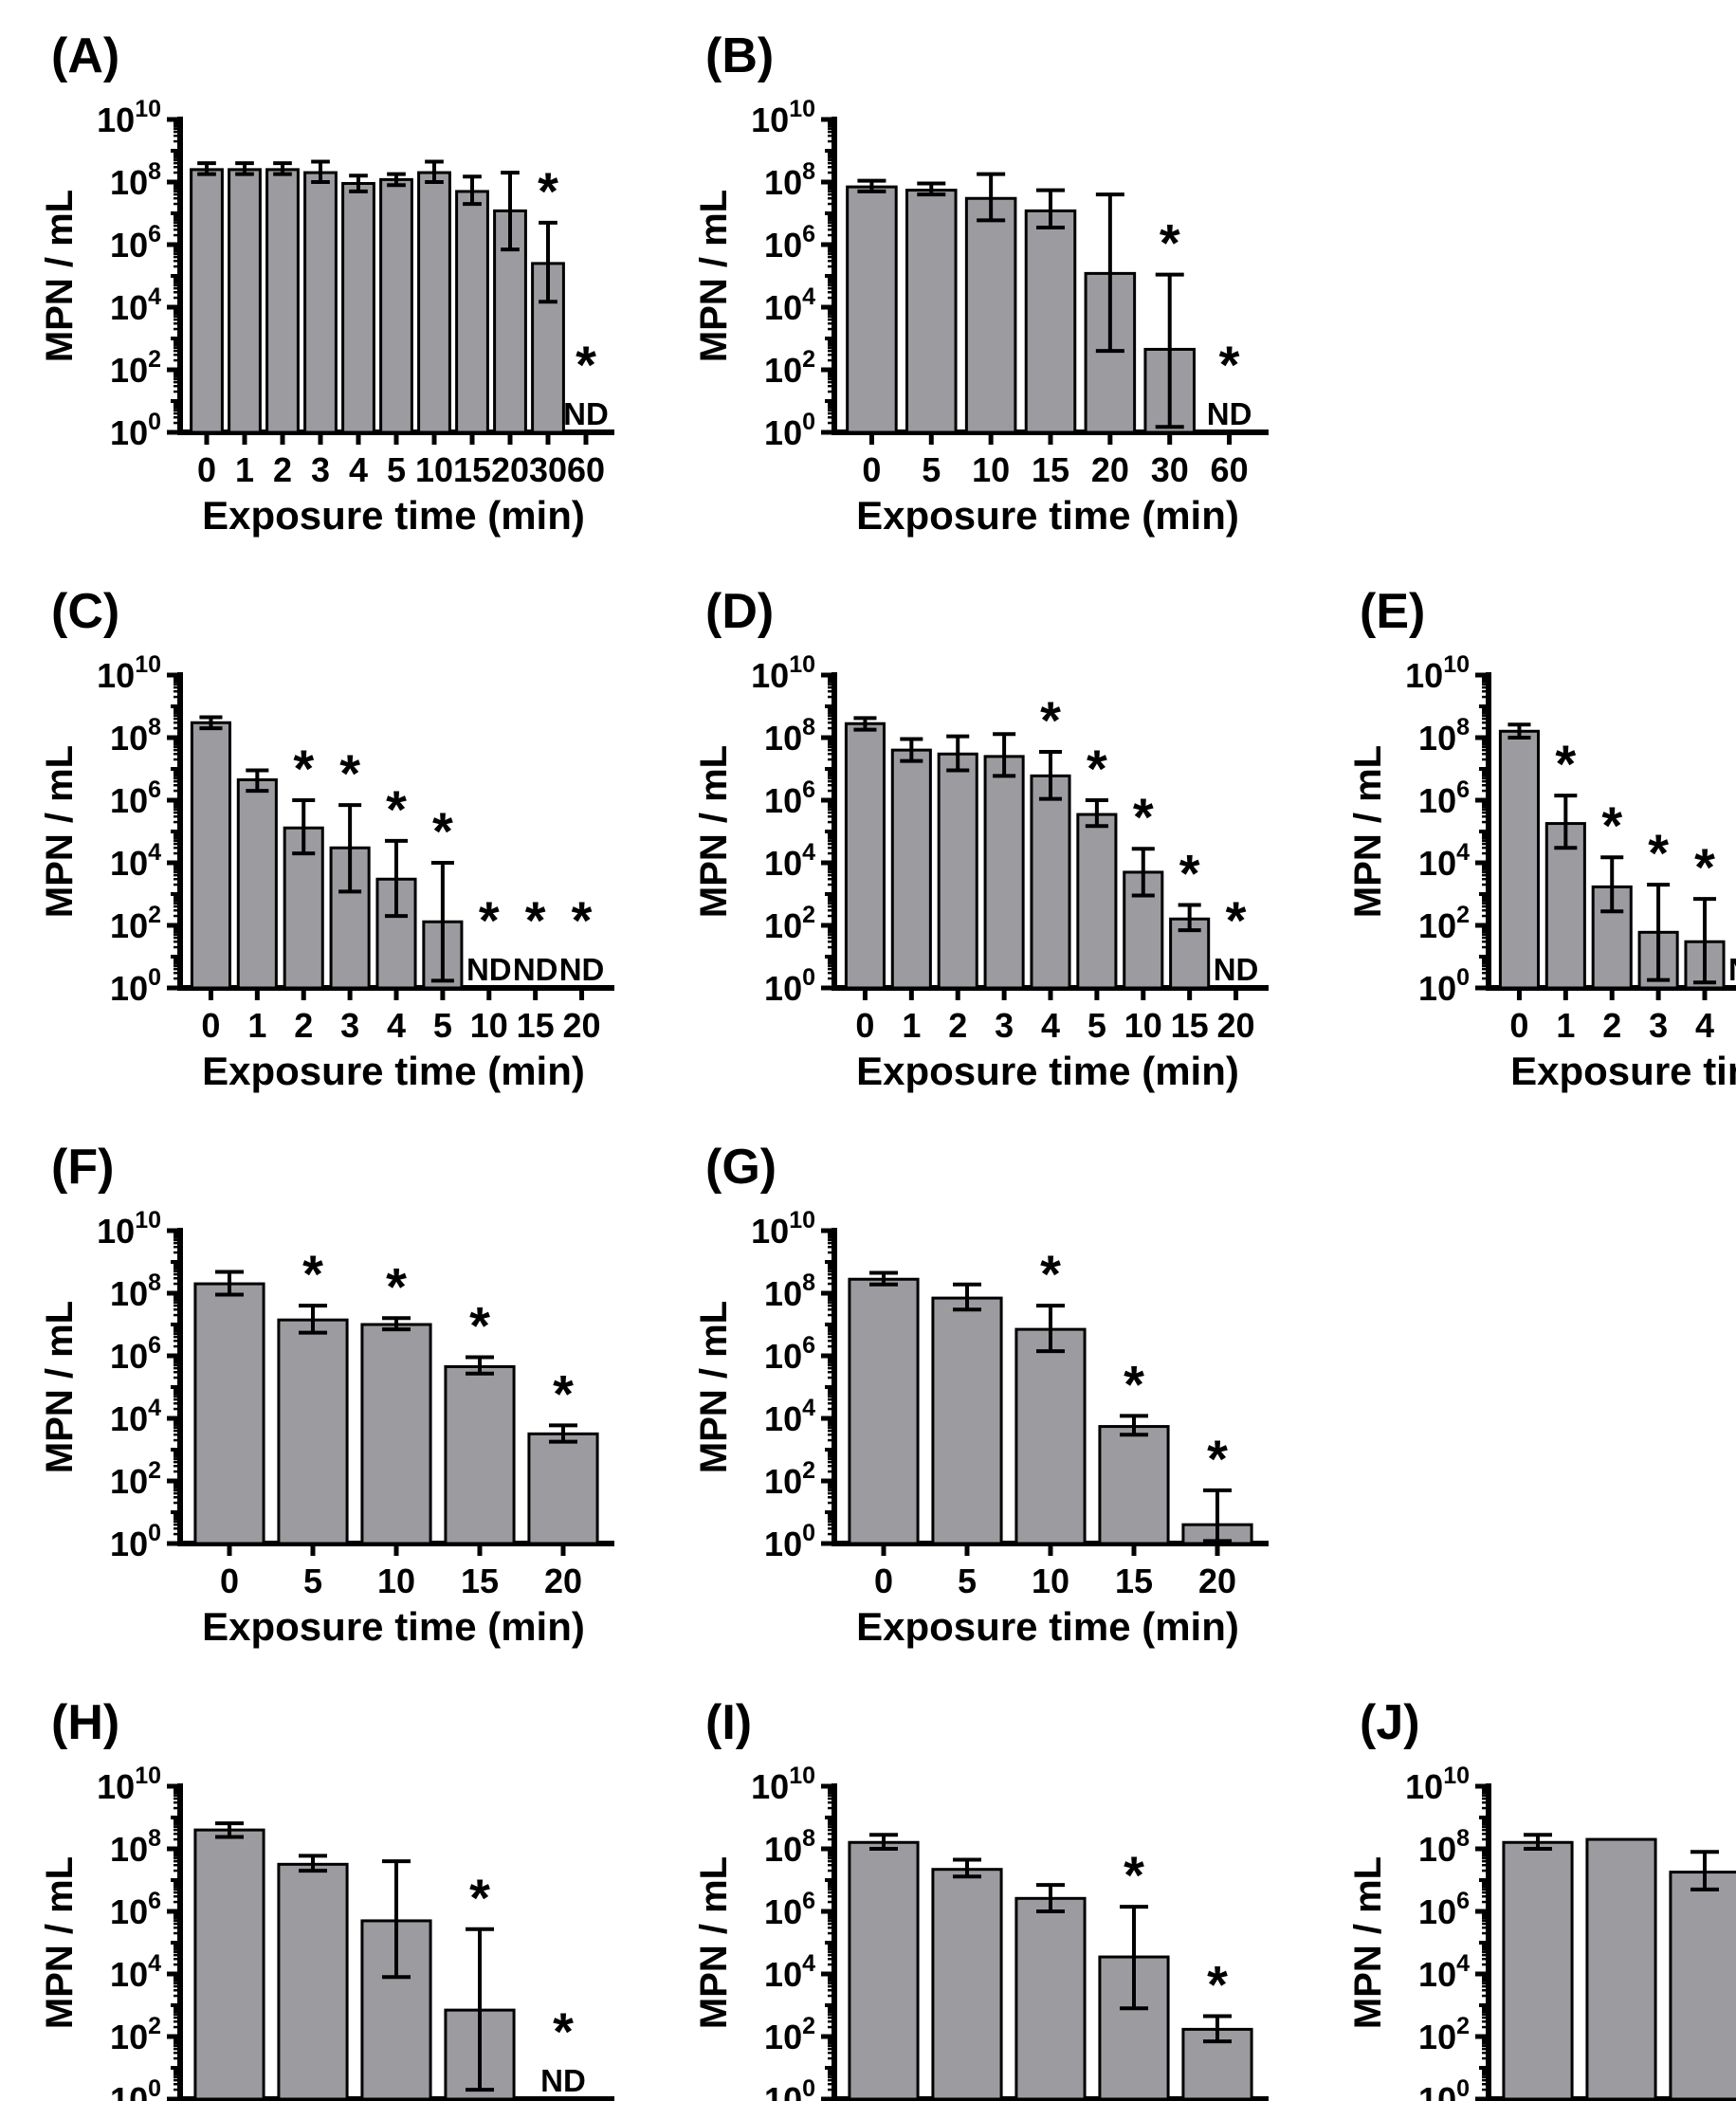  What do you see at coordinates (82, 1167) in the screenshot?
I see `panel-label: (F)` at bounding box center [82, 1167].